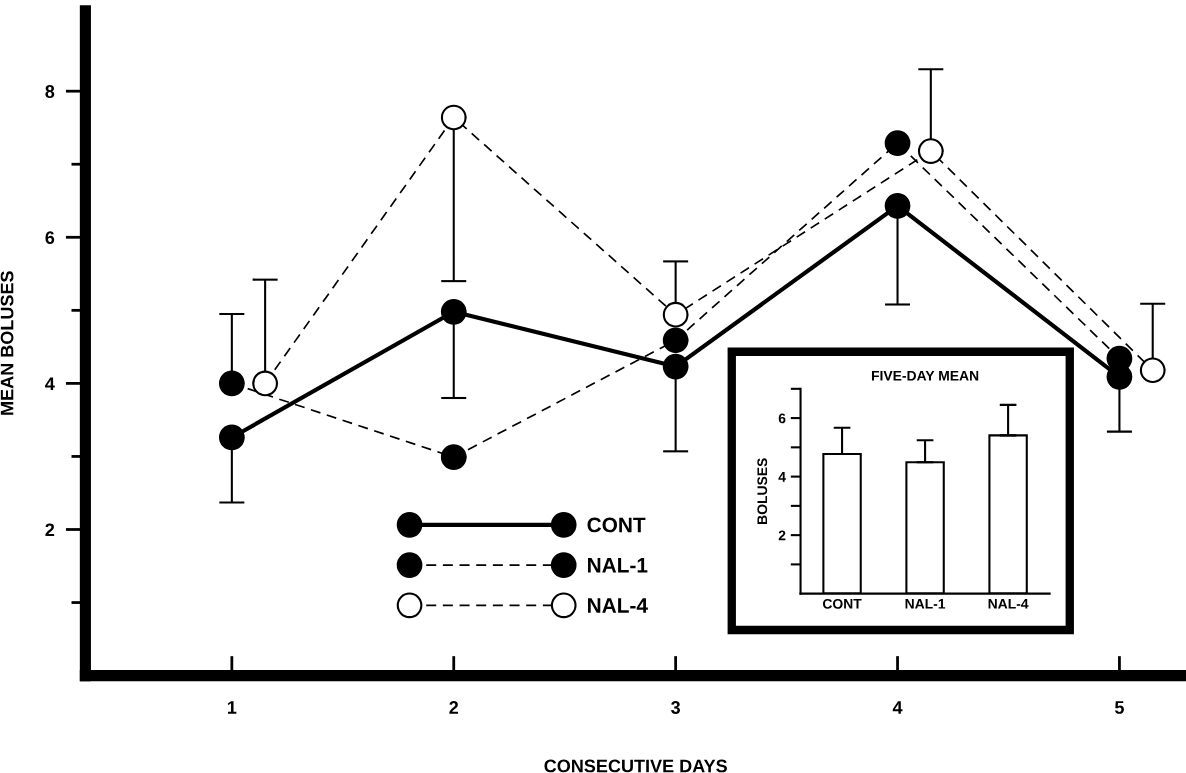  I want to click on x-tick-label: 4, so click(897, 707).